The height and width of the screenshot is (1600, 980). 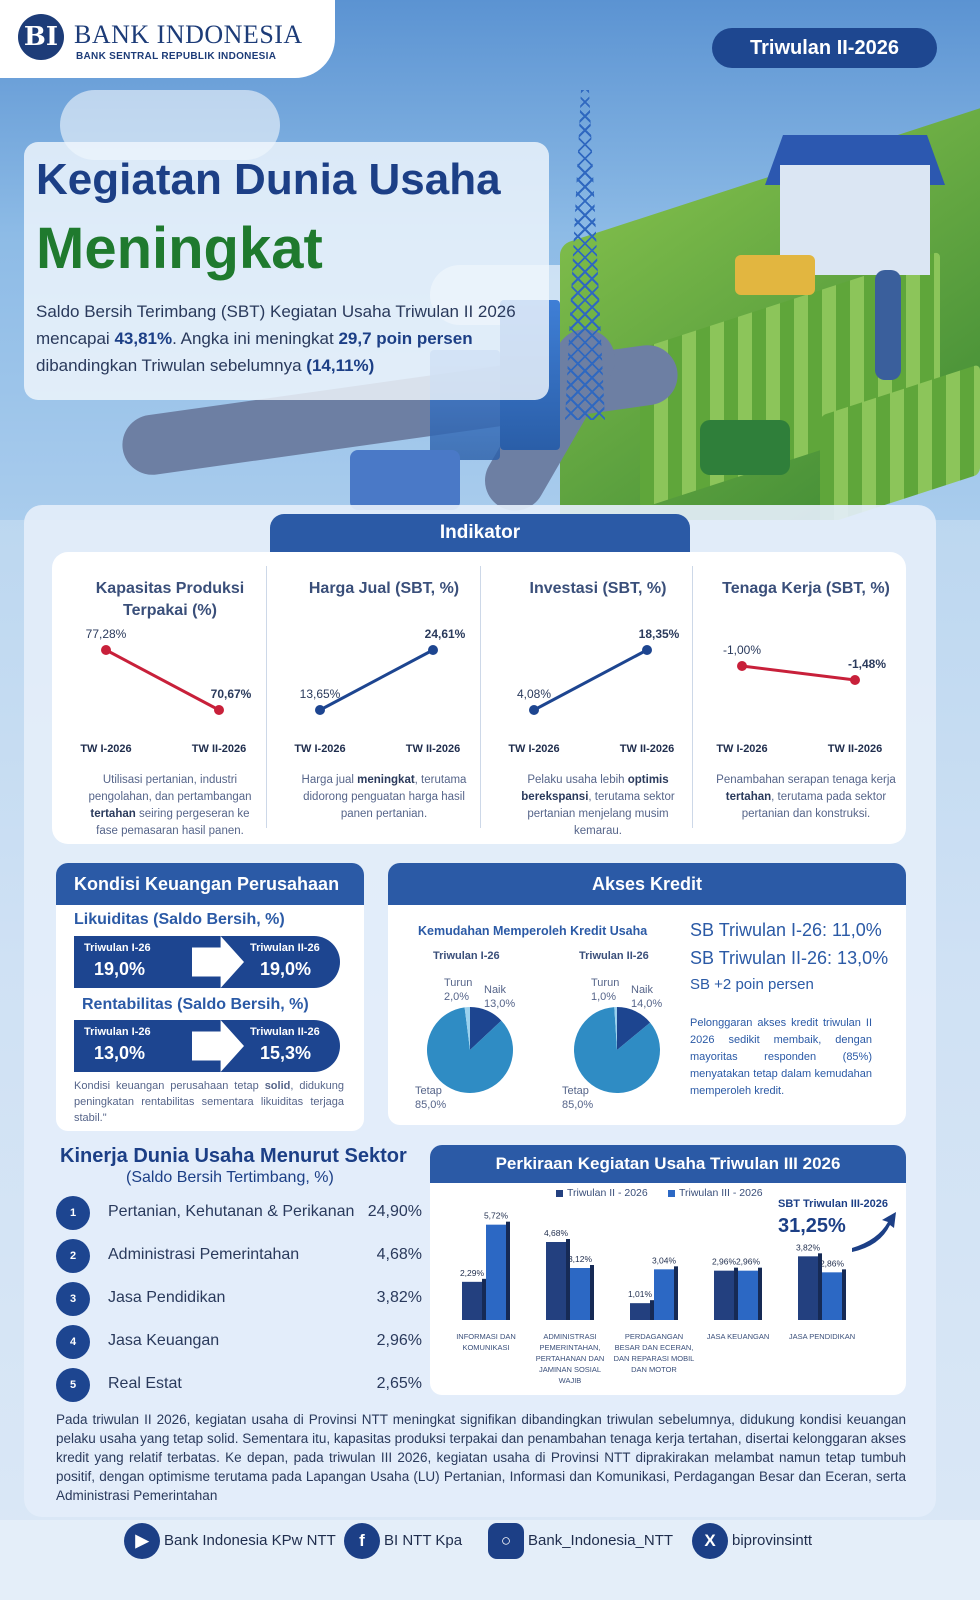 What do you see at coordinates (486, 1342) in the screenshot?
I see `x-tick-label: INFORMASI DAN KOMUNIKASI` at bounding box center [486, 1342].